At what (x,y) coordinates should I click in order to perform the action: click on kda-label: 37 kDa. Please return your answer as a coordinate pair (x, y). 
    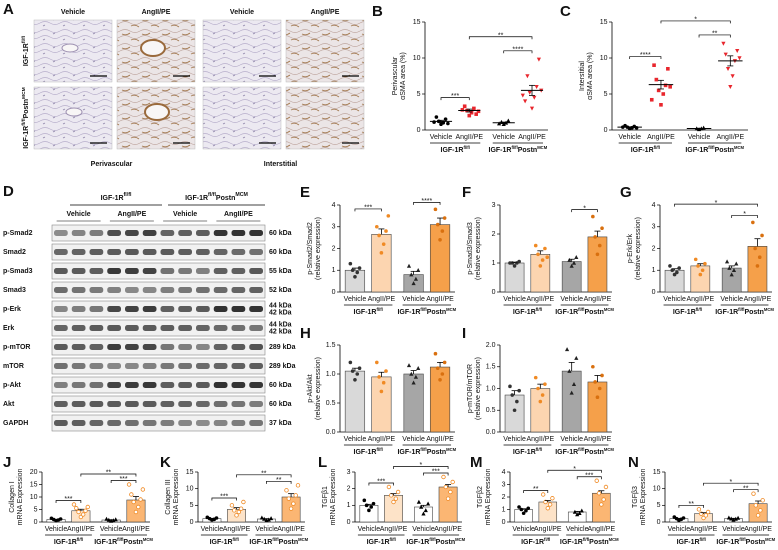
    Looking at the image, I should click on (280, 423).